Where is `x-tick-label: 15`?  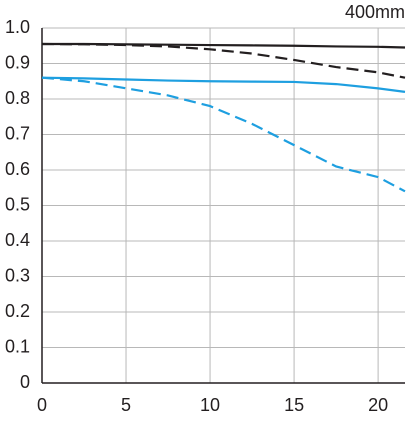 x-tick-label: 15 is located at coordinates (294, 405).